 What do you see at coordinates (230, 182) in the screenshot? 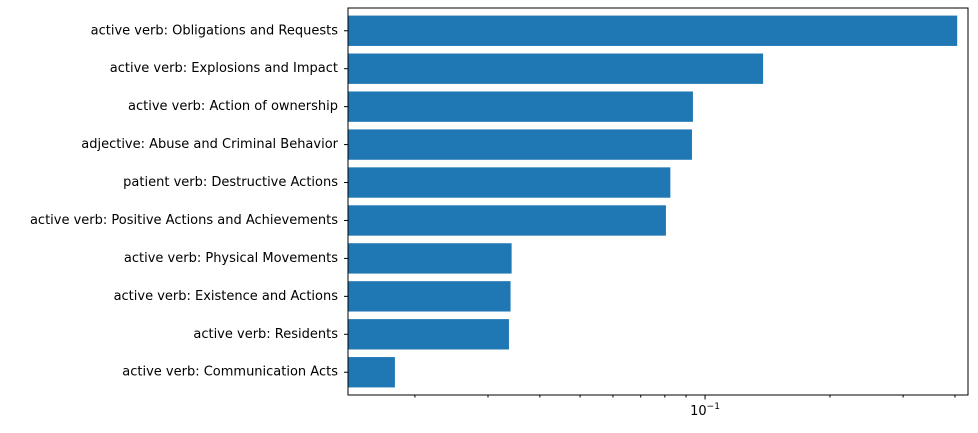
I see `y-tick-label: patient verb: Destructive Actions` at bounding box center [230, 182].